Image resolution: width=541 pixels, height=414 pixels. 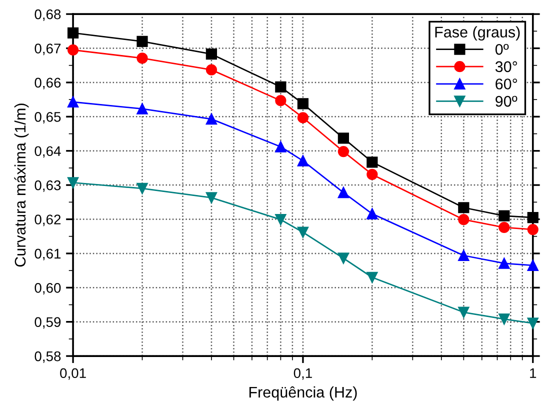 I want to click on y-tick-label: 0,63, so click(x=47, y=186).